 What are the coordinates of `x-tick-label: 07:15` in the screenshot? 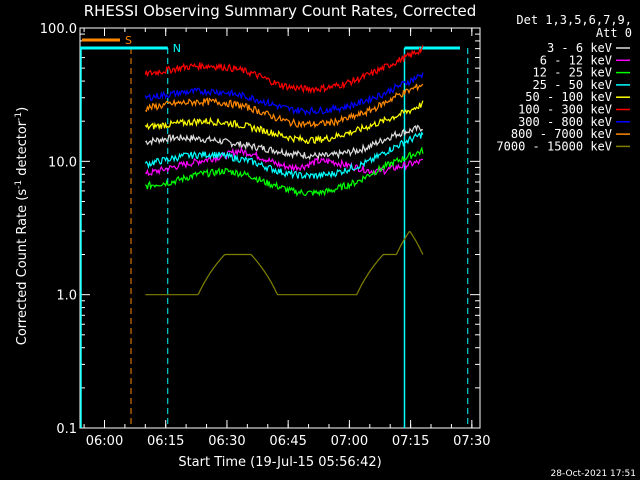 It's located at (410, 441).